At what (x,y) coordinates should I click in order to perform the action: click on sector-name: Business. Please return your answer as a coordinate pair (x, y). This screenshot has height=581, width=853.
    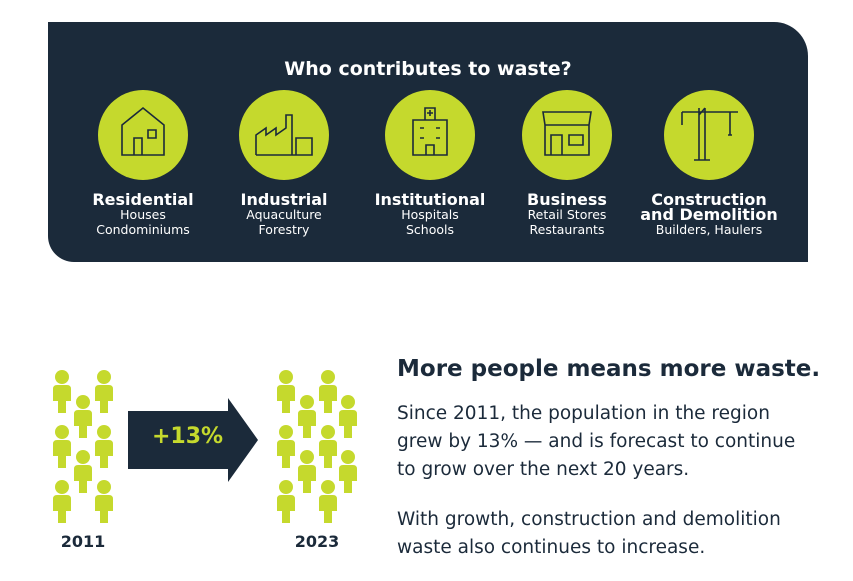
    Looking at the image, I should click on (567, 199).